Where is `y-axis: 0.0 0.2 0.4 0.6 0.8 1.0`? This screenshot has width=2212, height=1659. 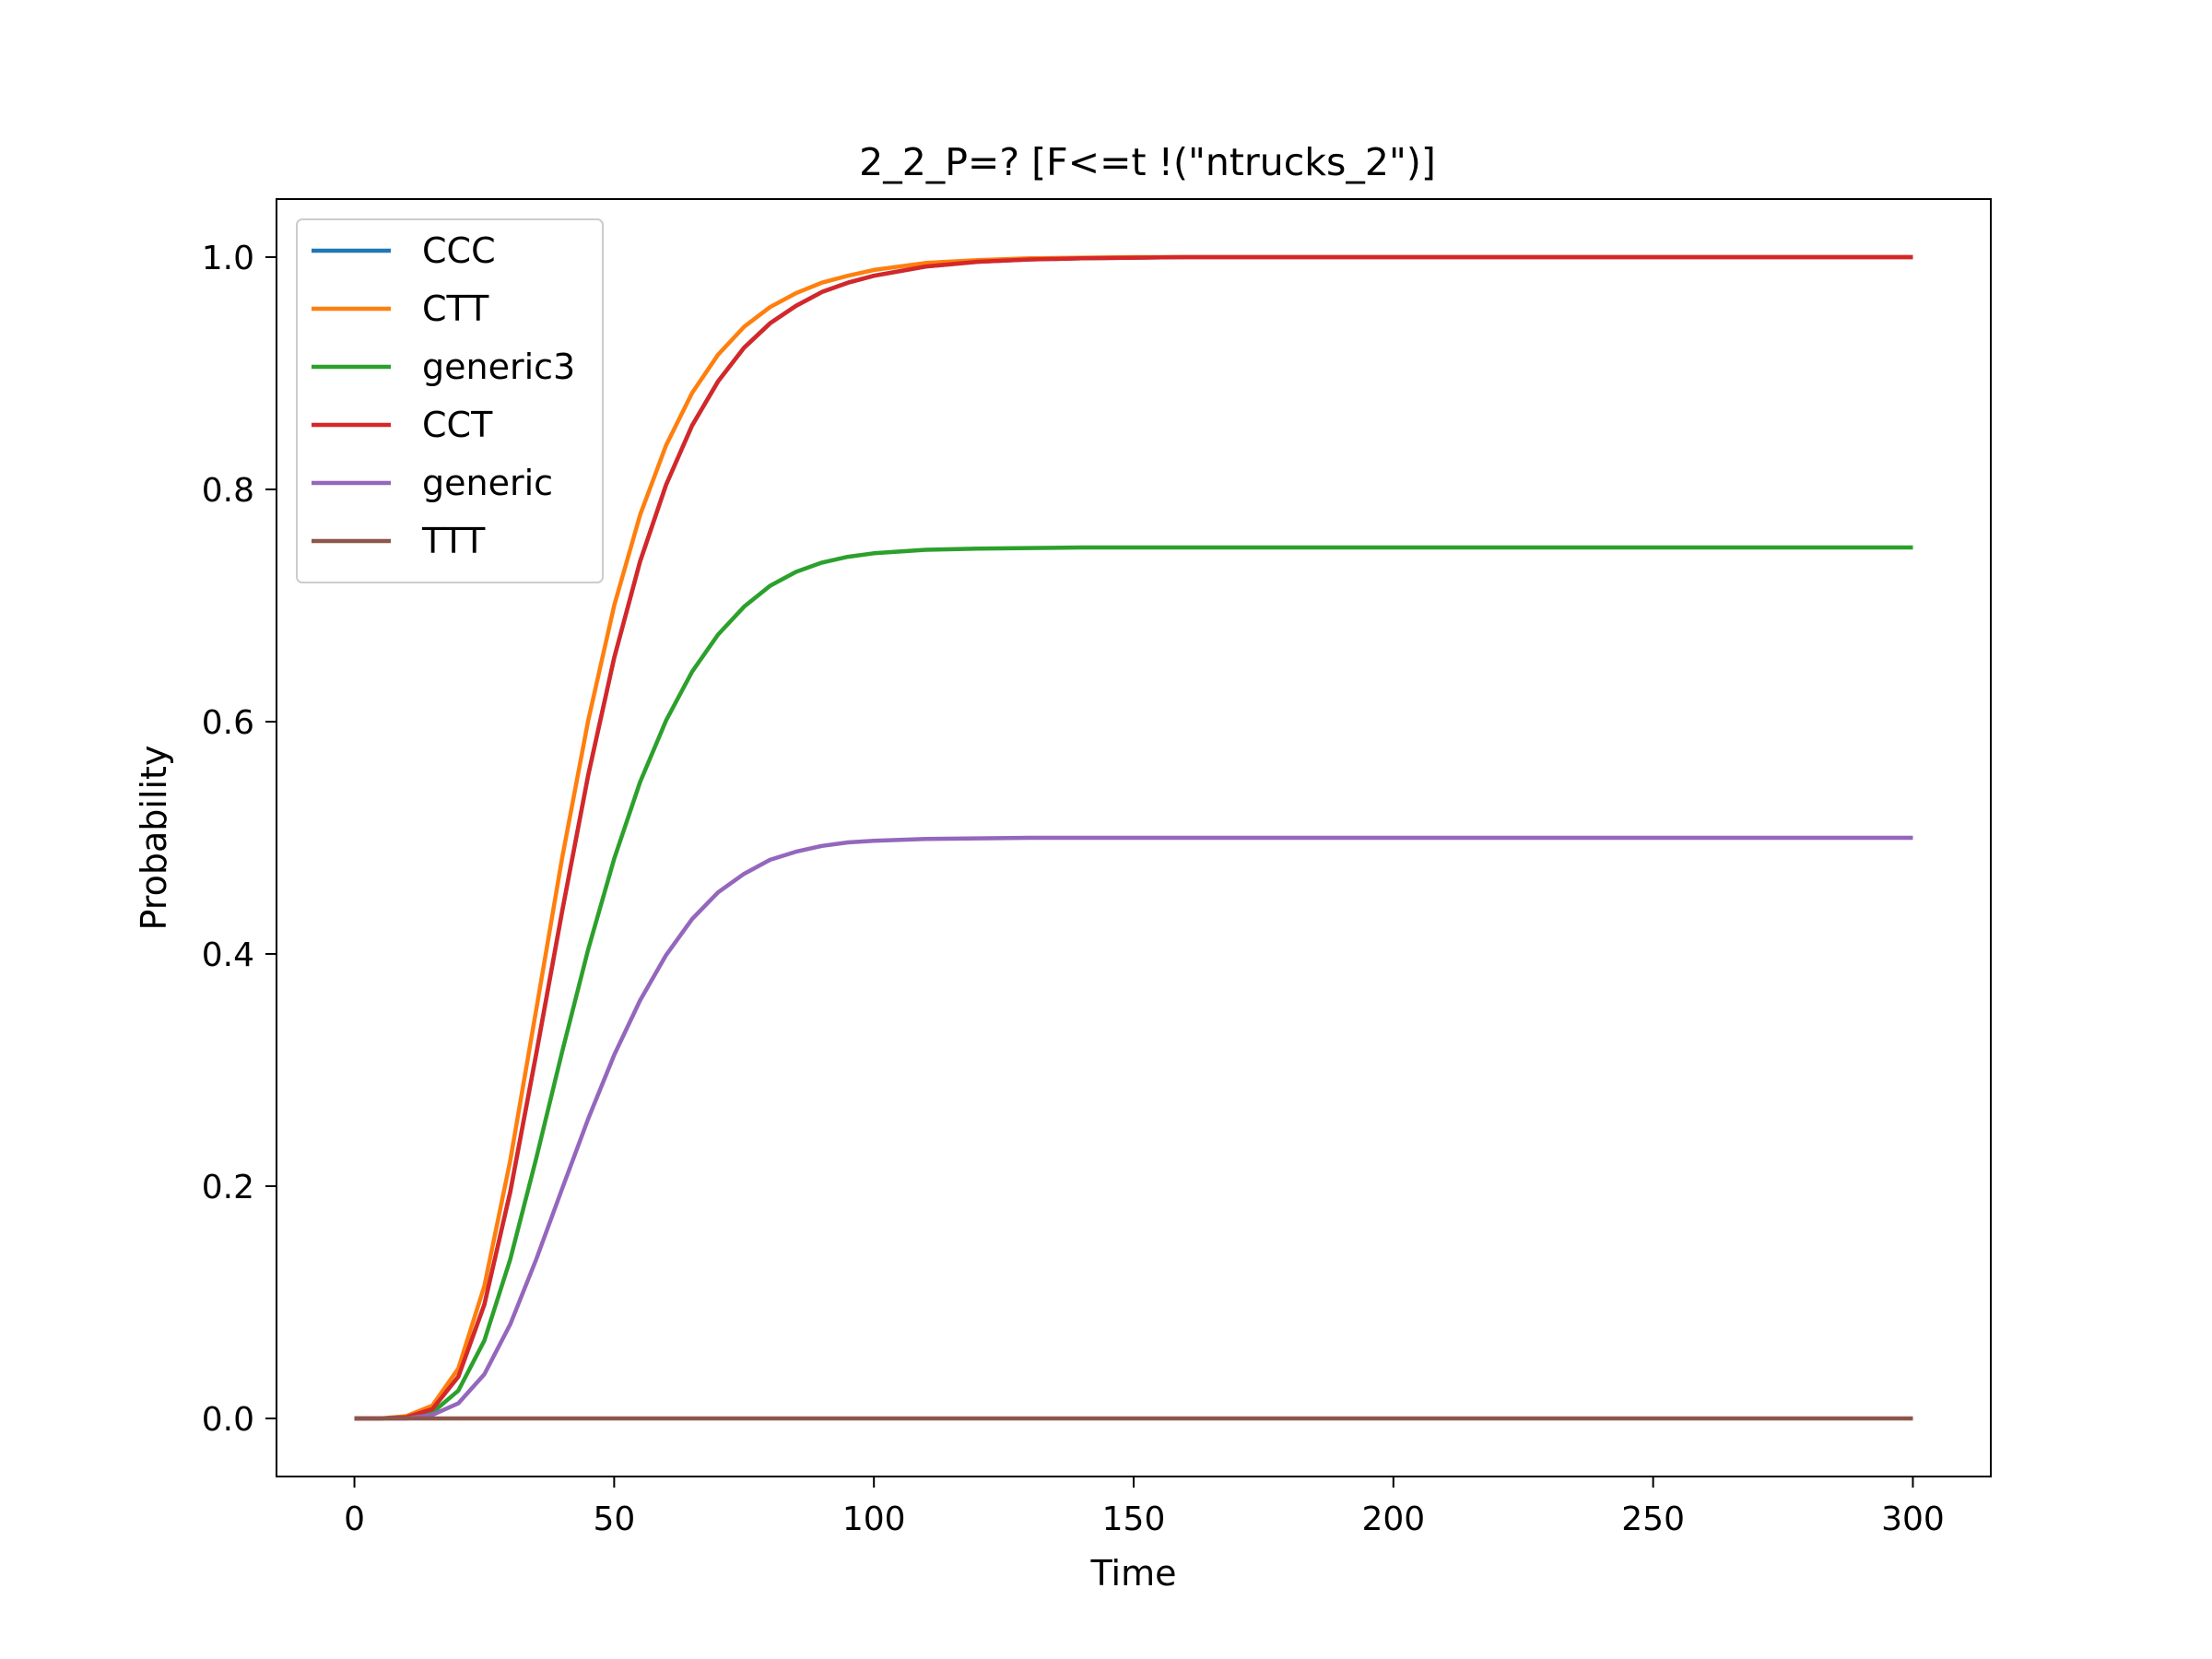
y-axis: 0.0 0.2 0.4 0.6 0.8 1.0 is located at coordinates (239, 839).